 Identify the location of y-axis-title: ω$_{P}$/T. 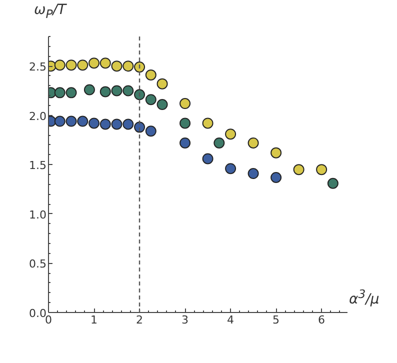
(50, 11).